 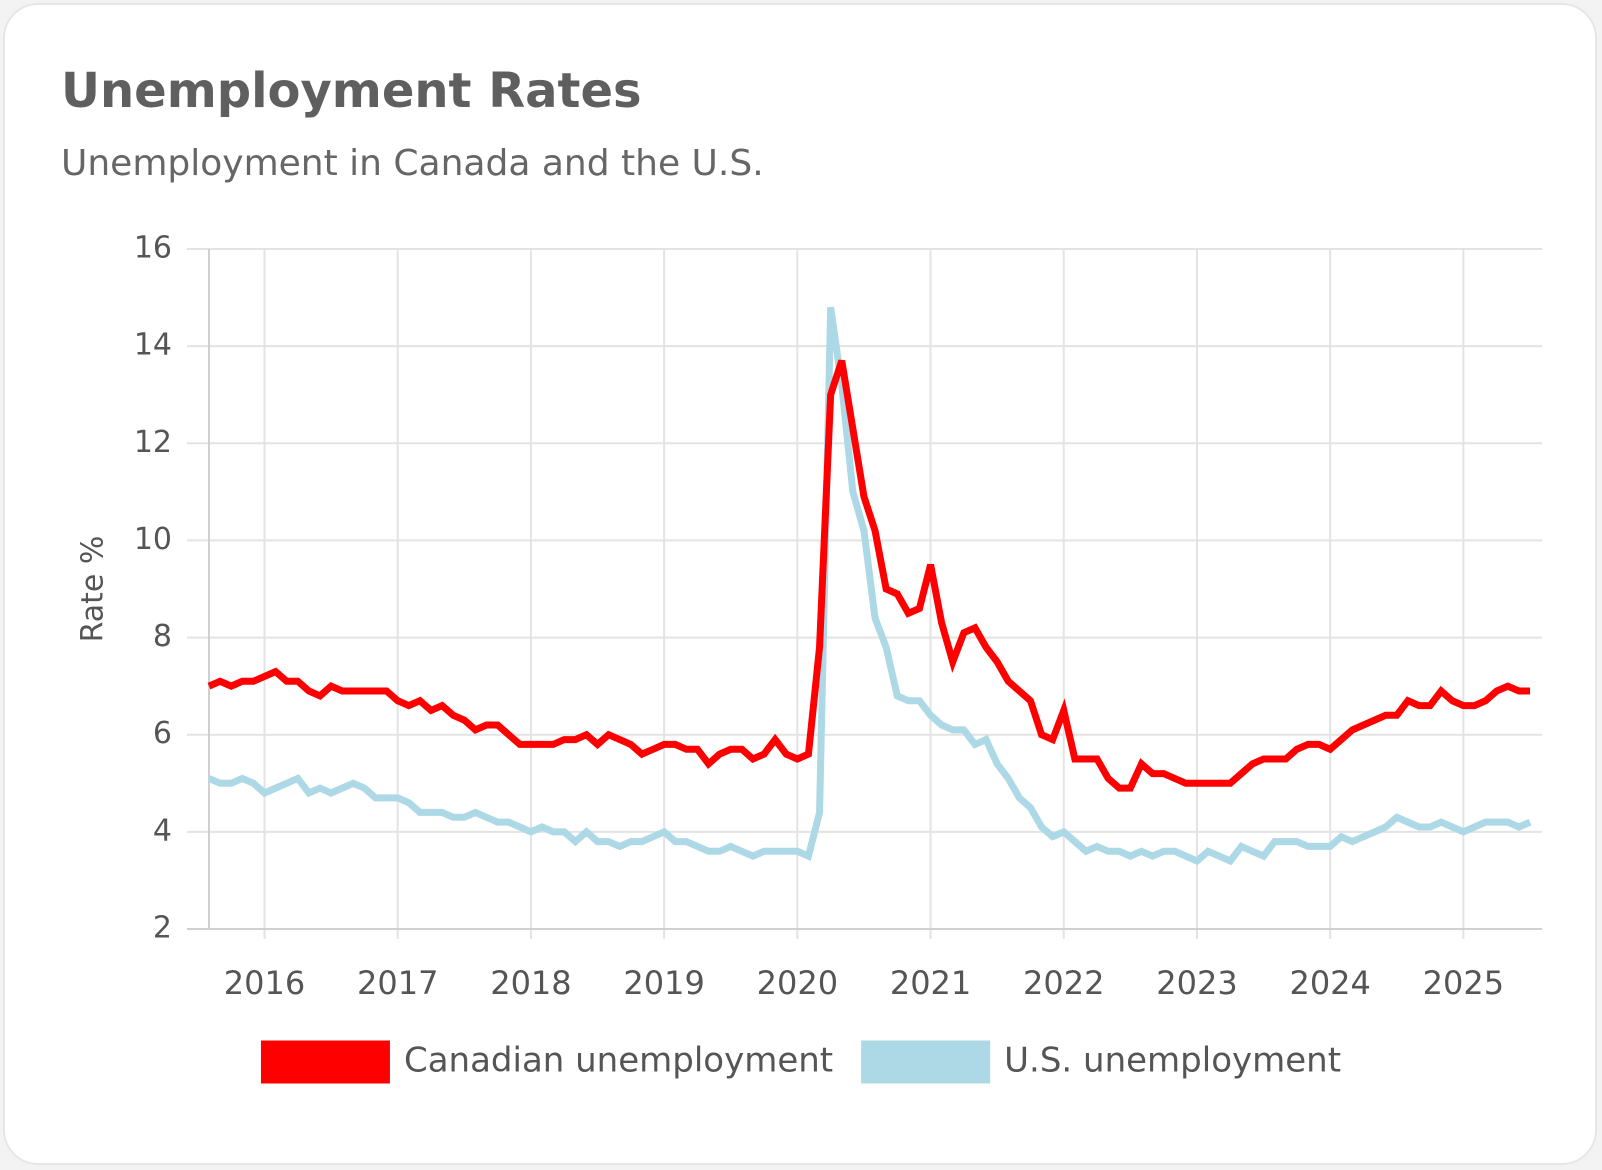 What do you see at coordinates (1463, 983) in the screenshot?
I see `x-tick-label: 2025` at bounding box center [1463, 983].